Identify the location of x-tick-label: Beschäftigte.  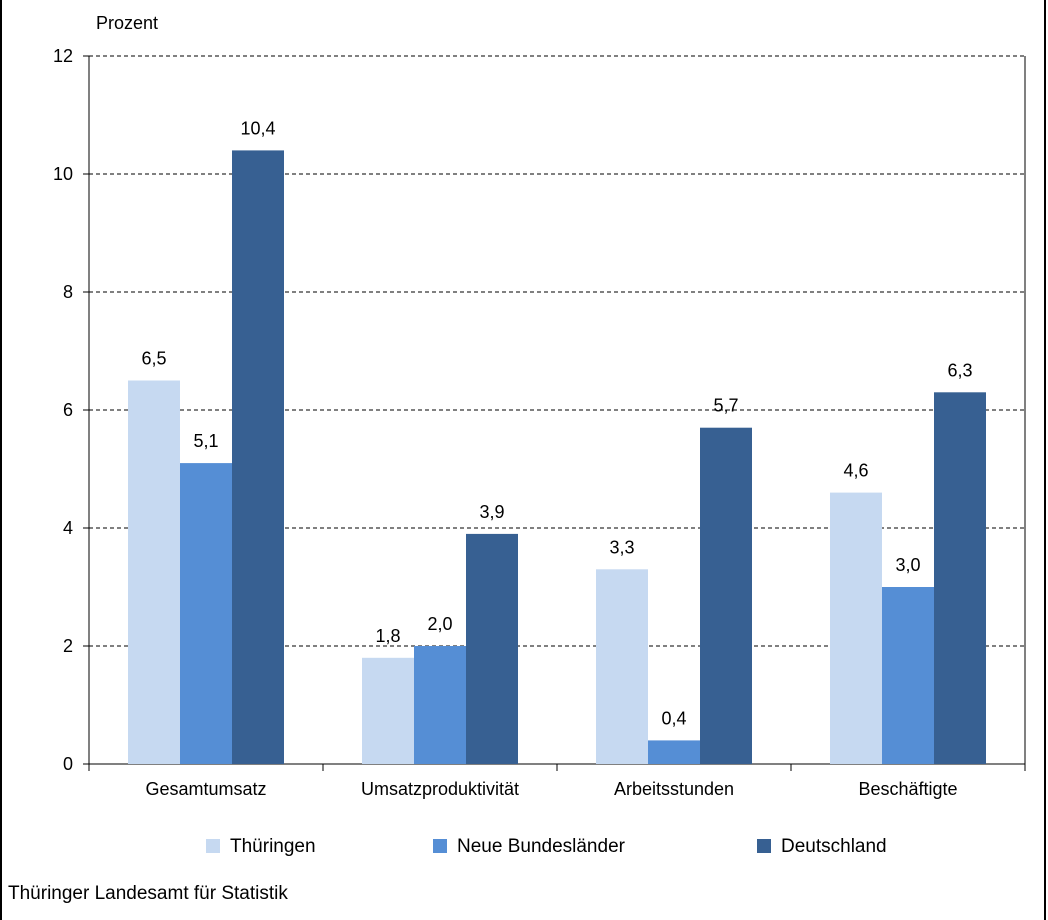
(907, 789).